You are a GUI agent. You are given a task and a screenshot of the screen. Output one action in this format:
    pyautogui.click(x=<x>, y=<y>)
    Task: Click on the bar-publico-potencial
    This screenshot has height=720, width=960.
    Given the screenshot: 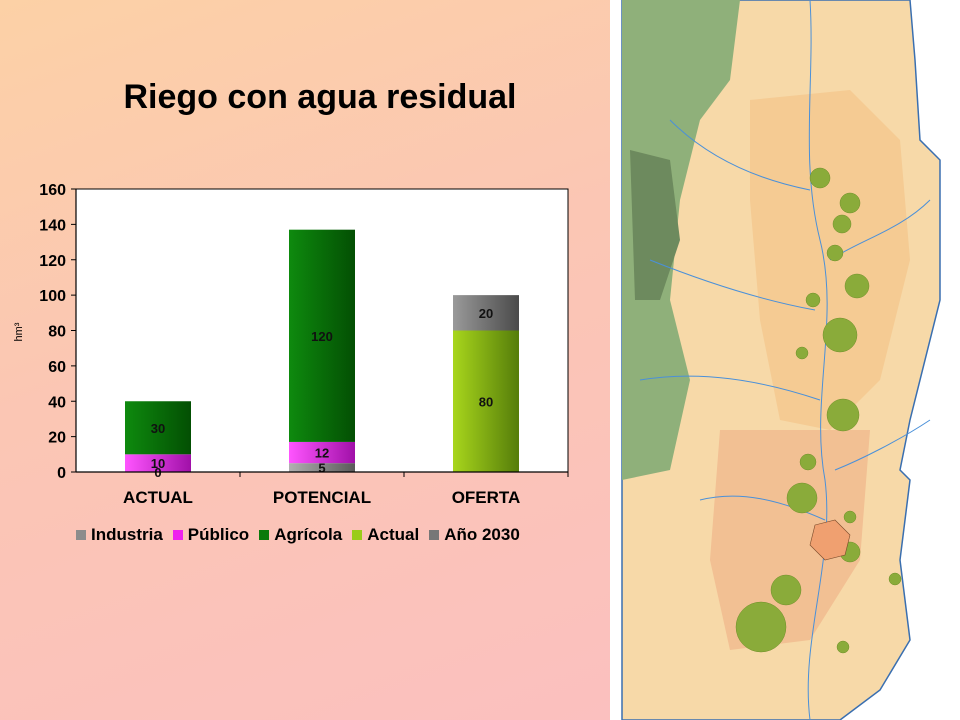 What is the action you would take?
    pyautogui.click(x=322, y=452)
    